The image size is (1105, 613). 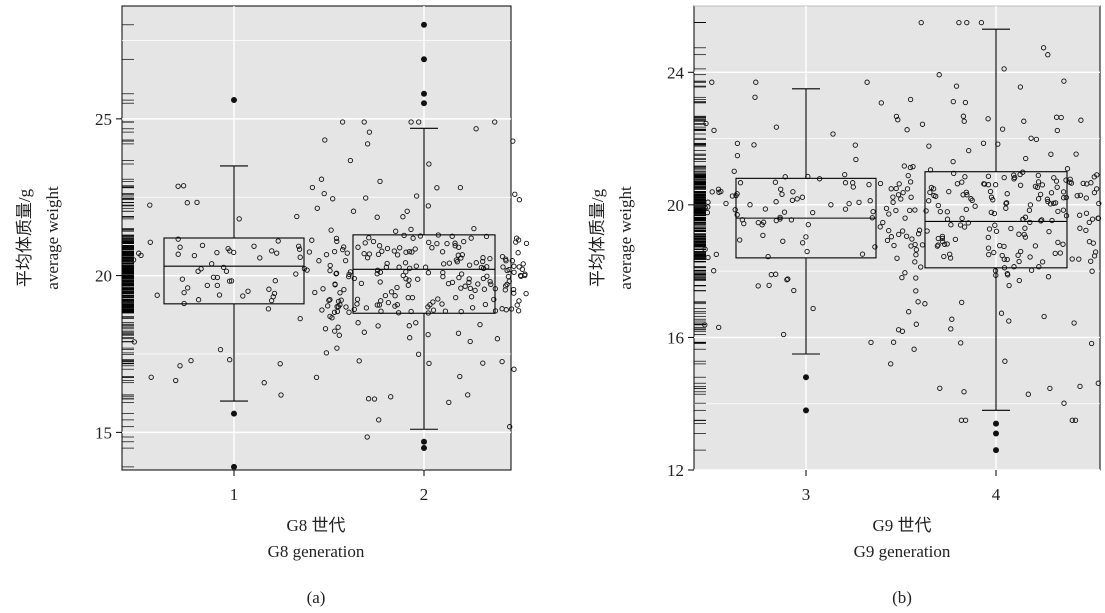 I want to click on x-tick-label: 4, so click(x=996, y=494).